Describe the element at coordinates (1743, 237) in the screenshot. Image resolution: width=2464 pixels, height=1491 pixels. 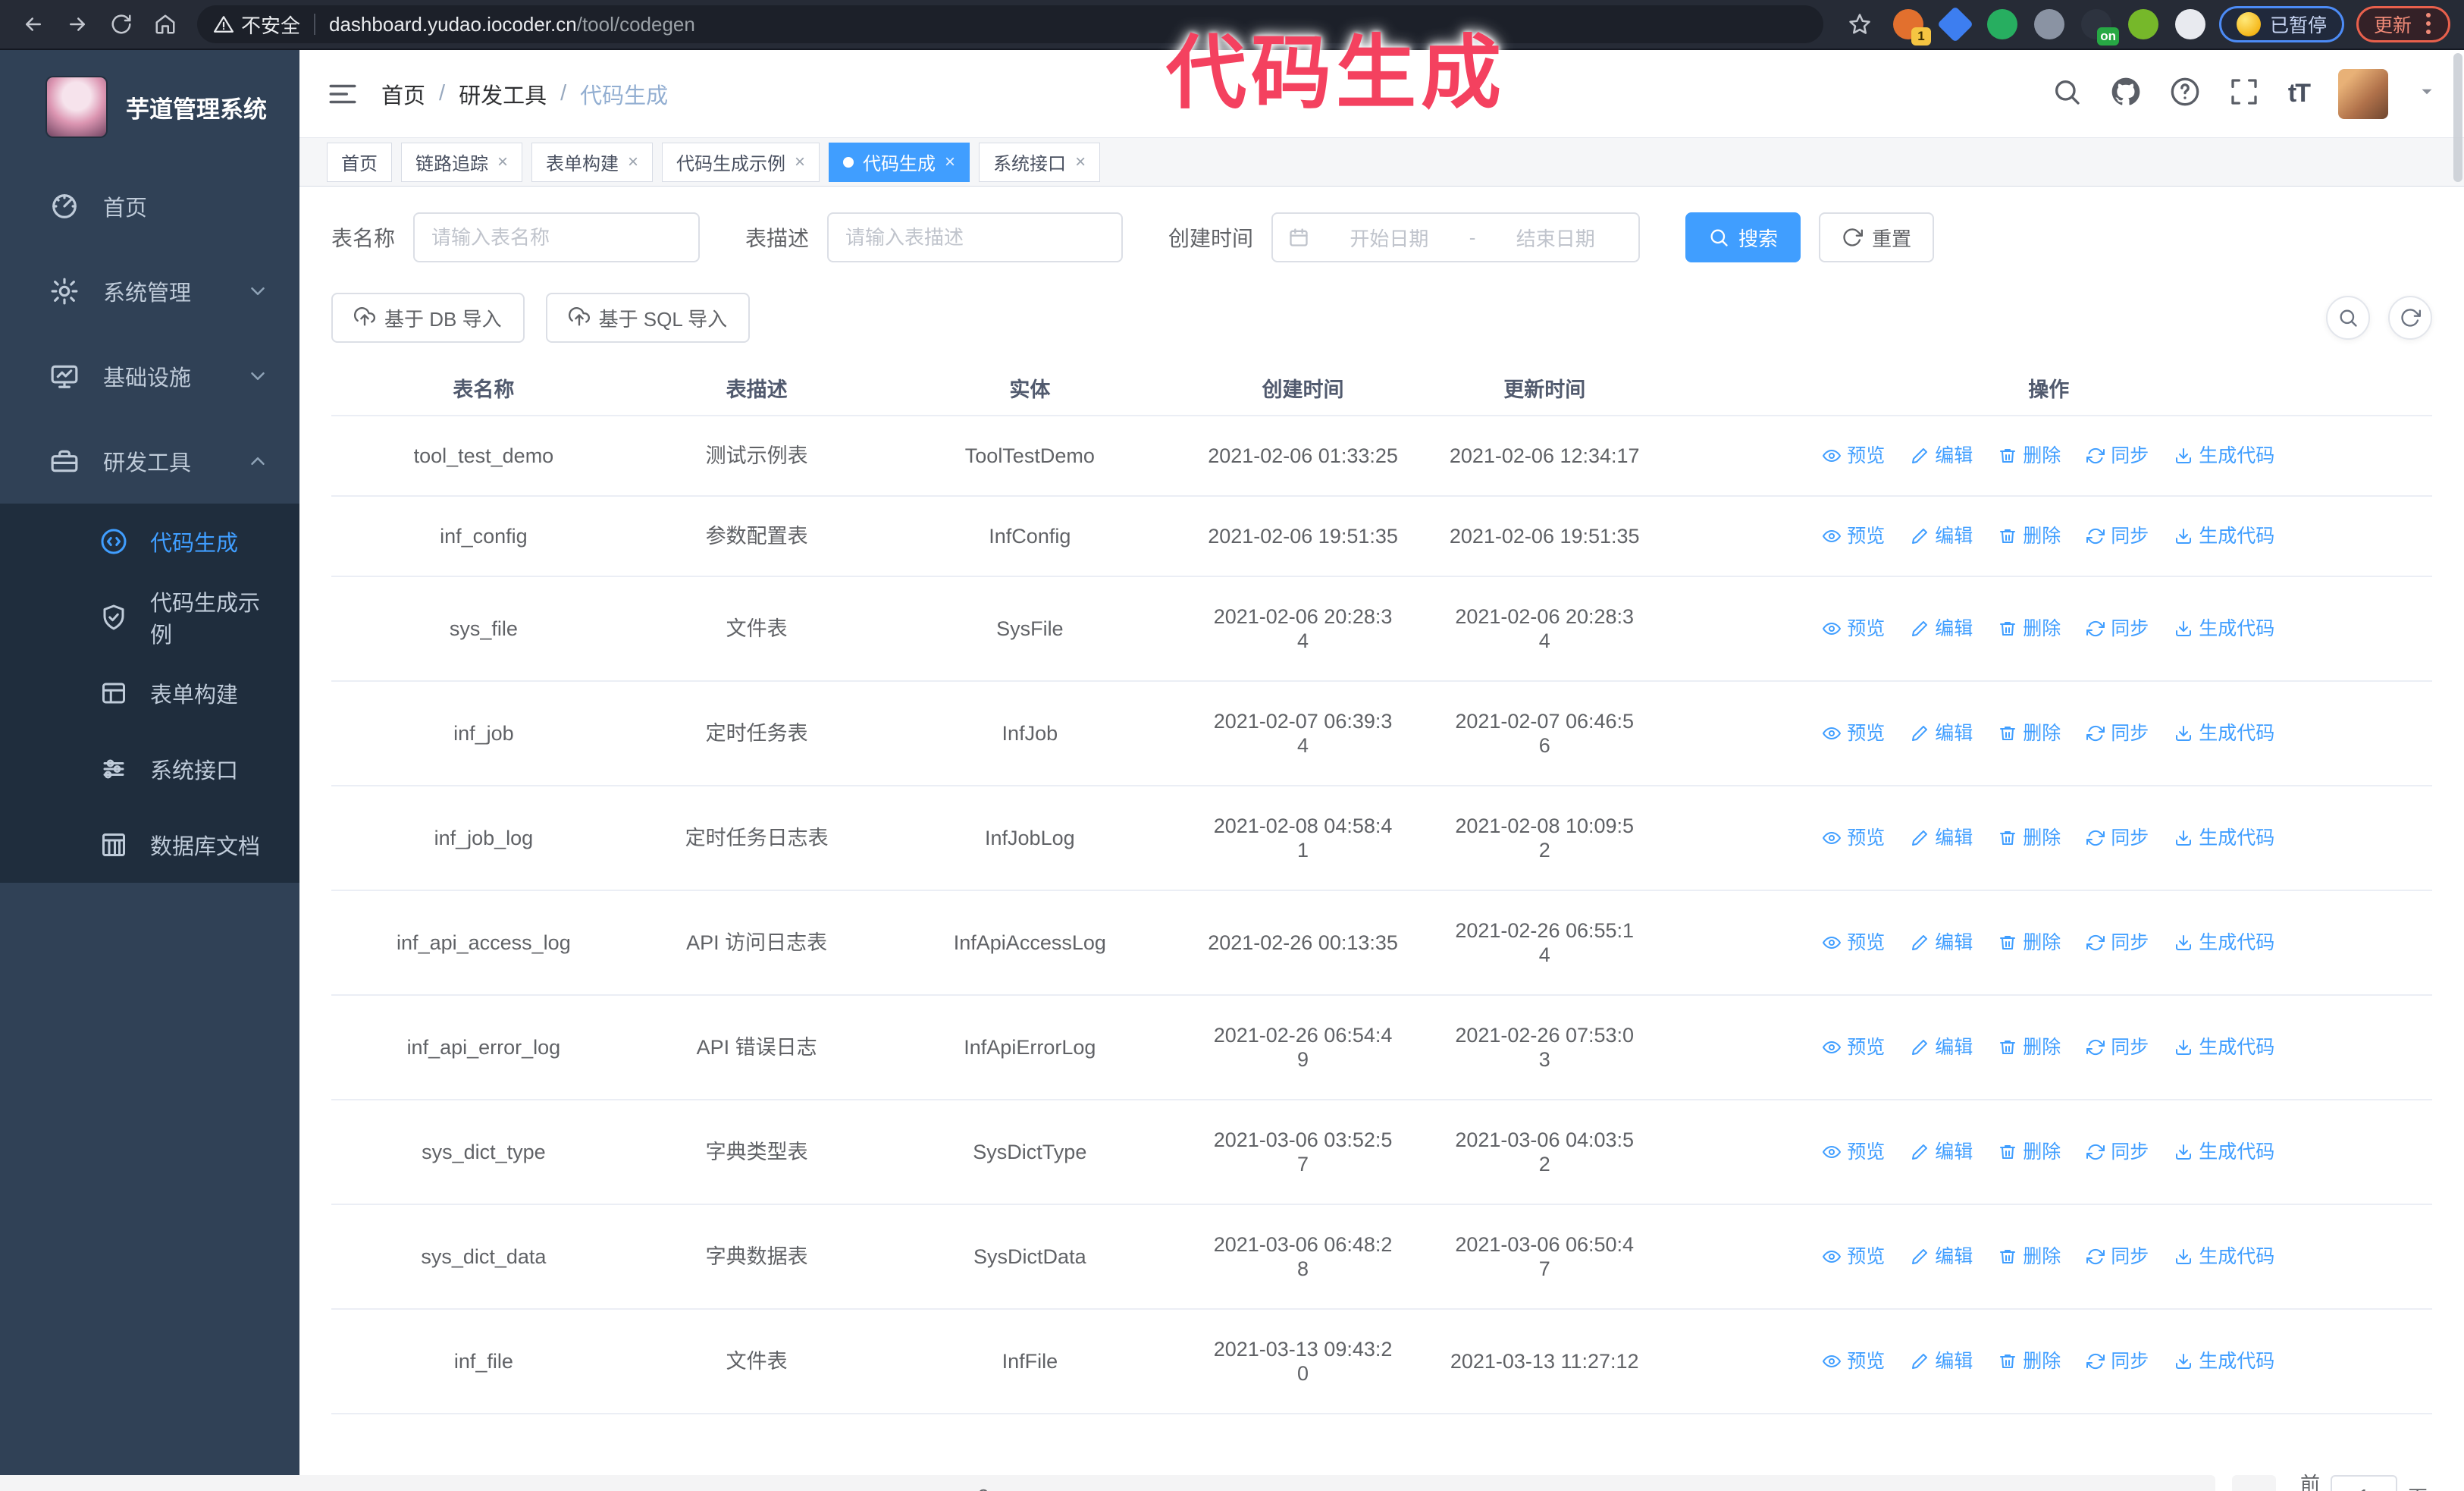
I see `search-button: 搜索` at that location.